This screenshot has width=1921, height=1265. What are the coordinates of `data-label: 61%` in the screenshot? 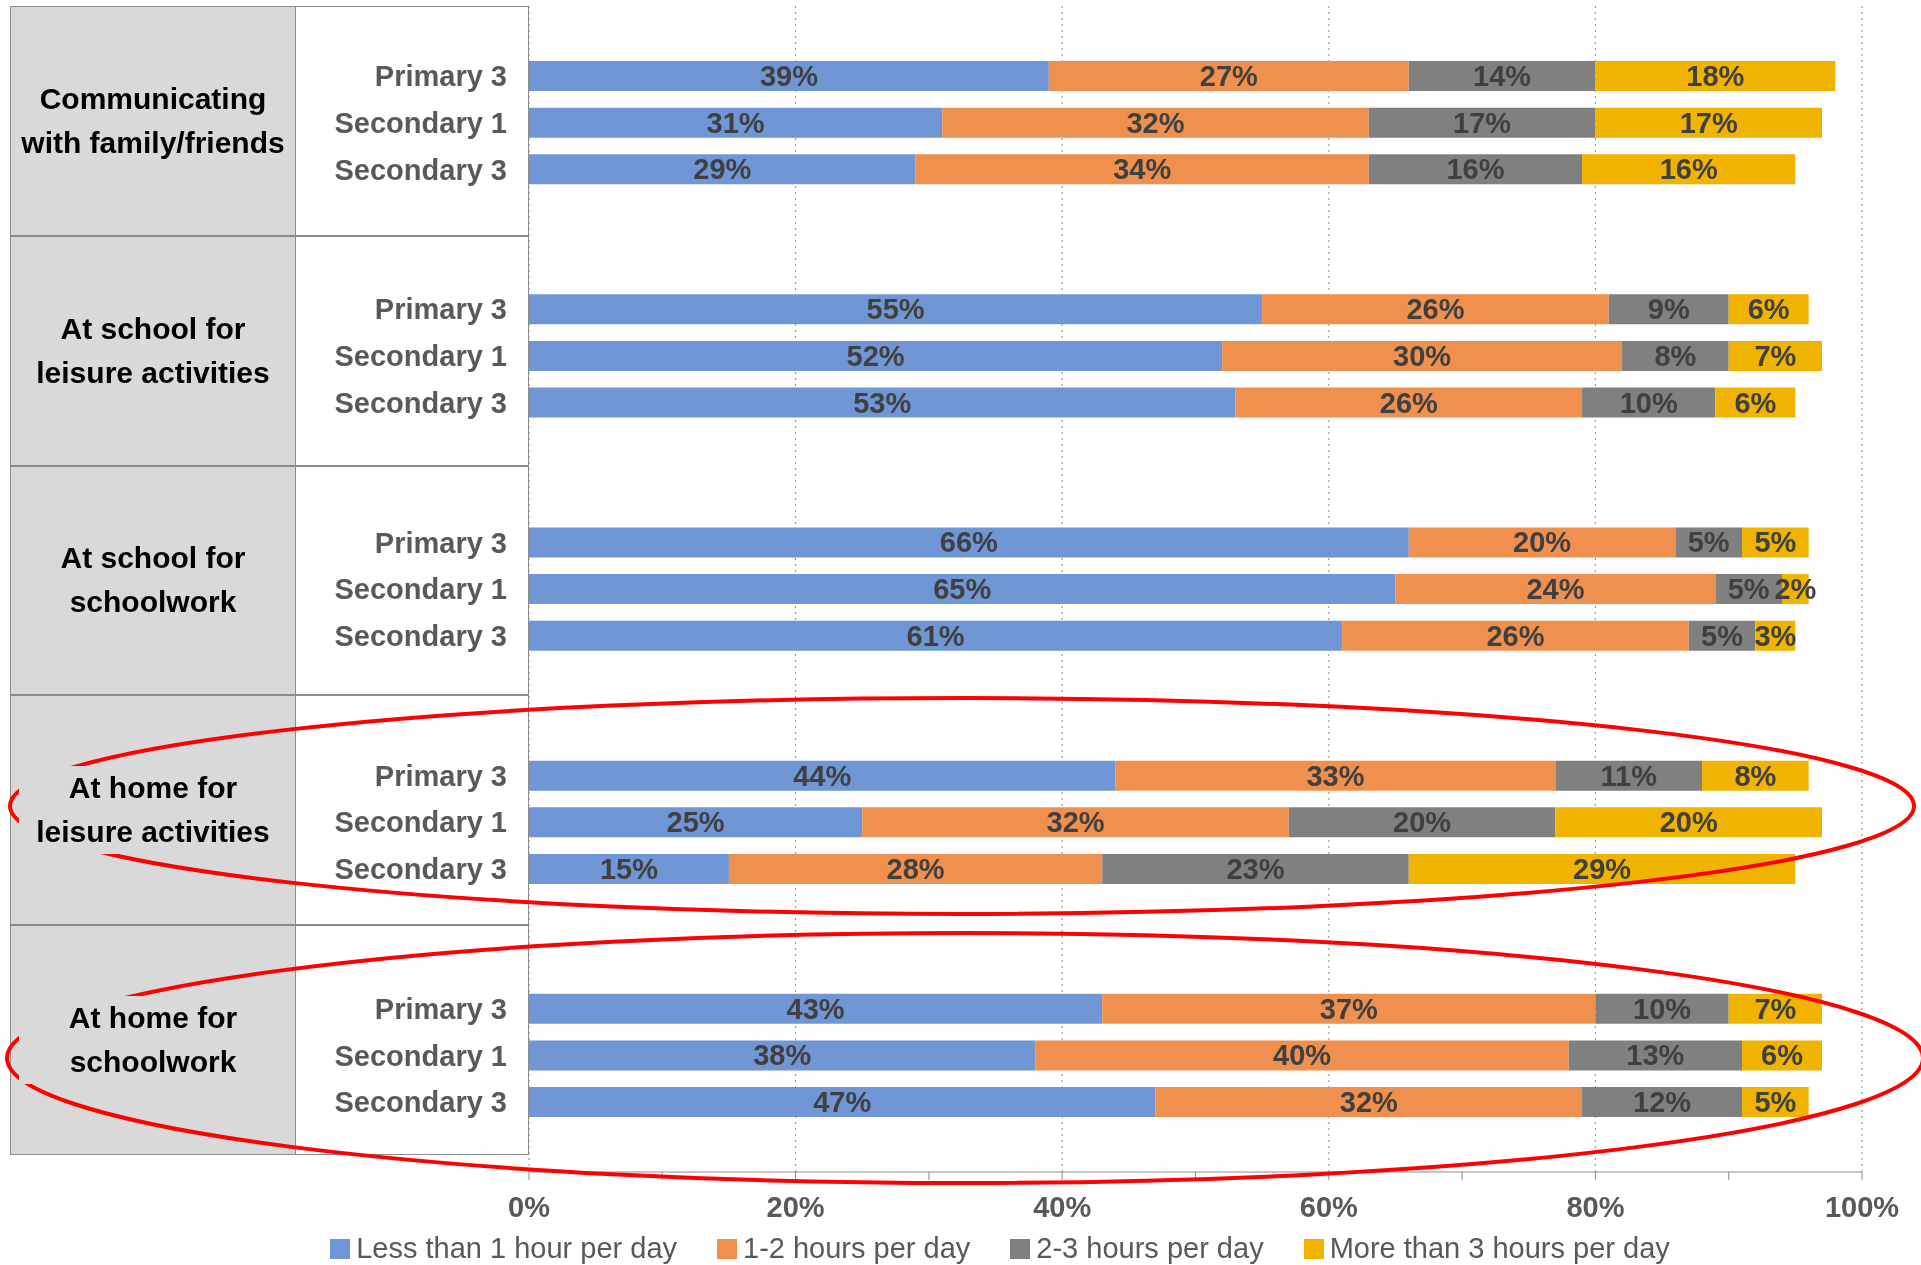 It's located at (935, 635).